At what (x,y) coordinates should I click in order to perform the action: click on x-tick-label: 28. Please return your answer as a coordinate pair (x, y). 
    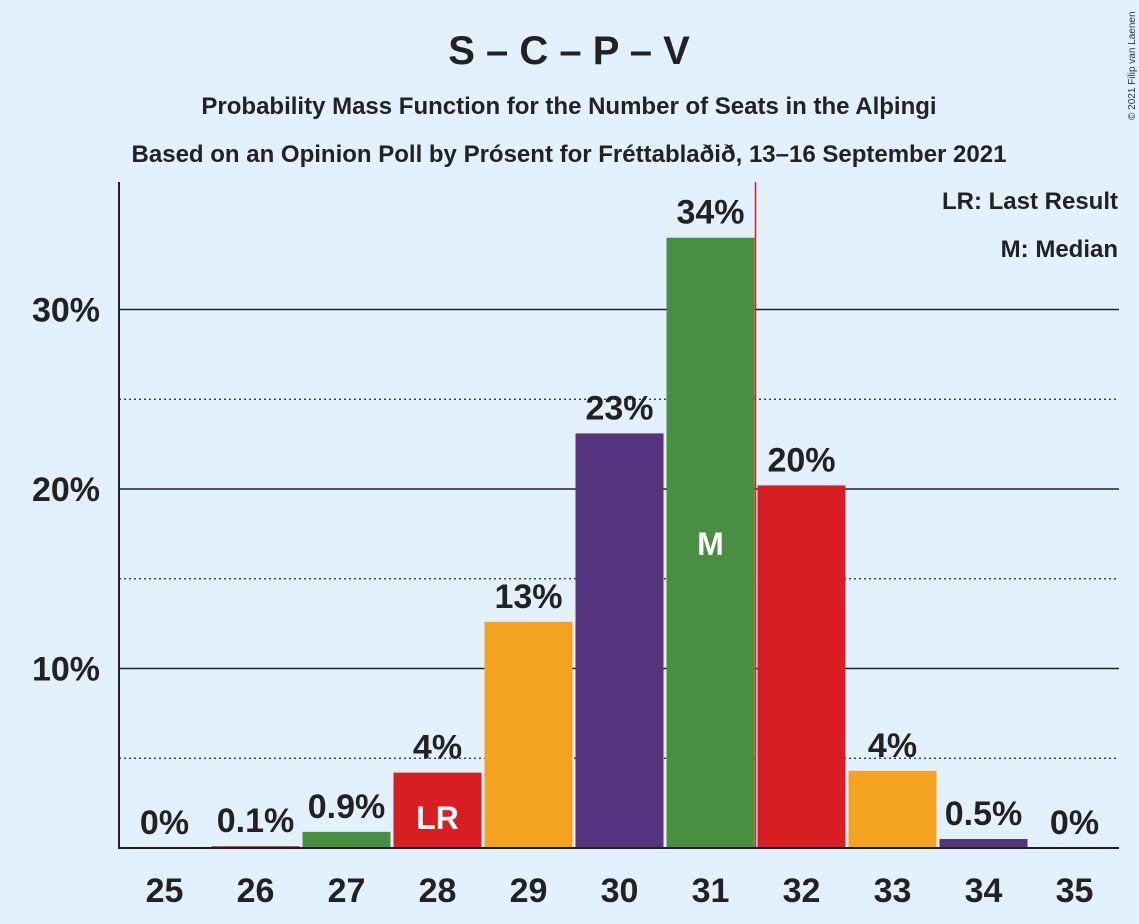
    Looking at the image, I should click on (438, 891).